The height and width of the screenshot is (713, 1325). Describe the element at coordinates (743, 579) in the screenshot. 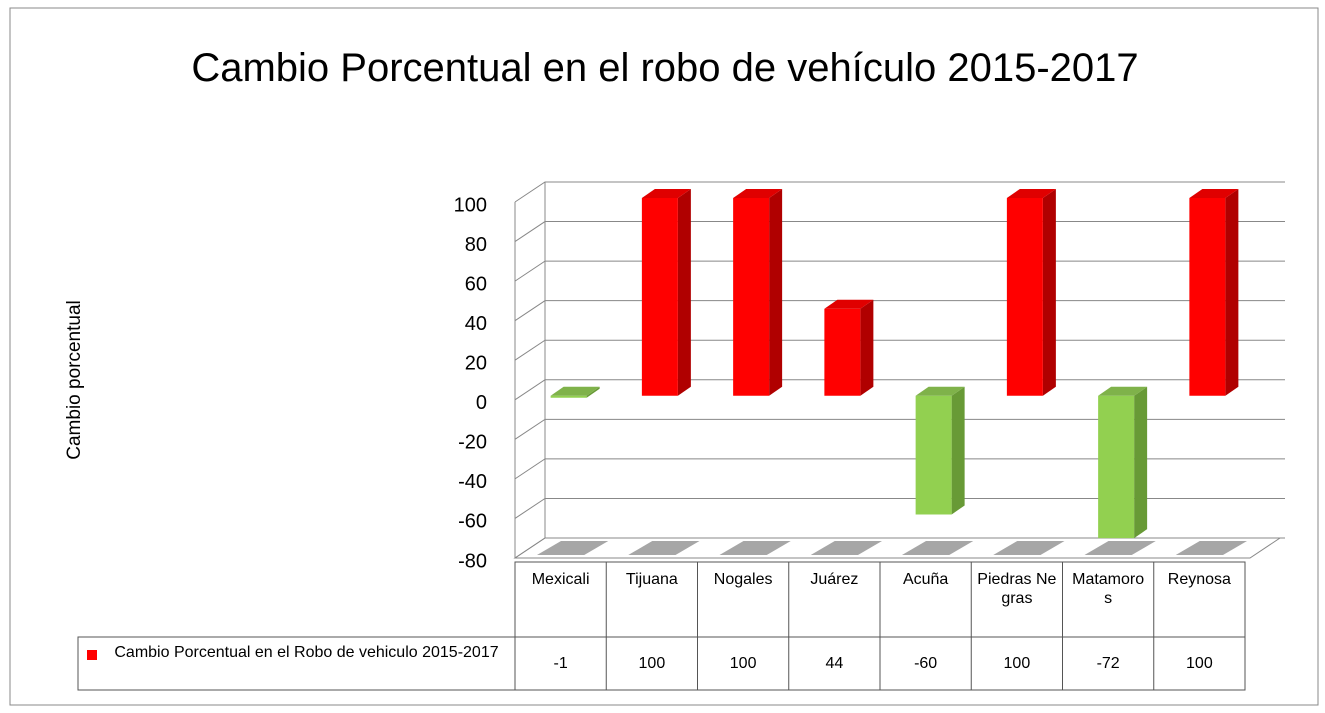

I see `x-tick-label: Nogales` at that location.